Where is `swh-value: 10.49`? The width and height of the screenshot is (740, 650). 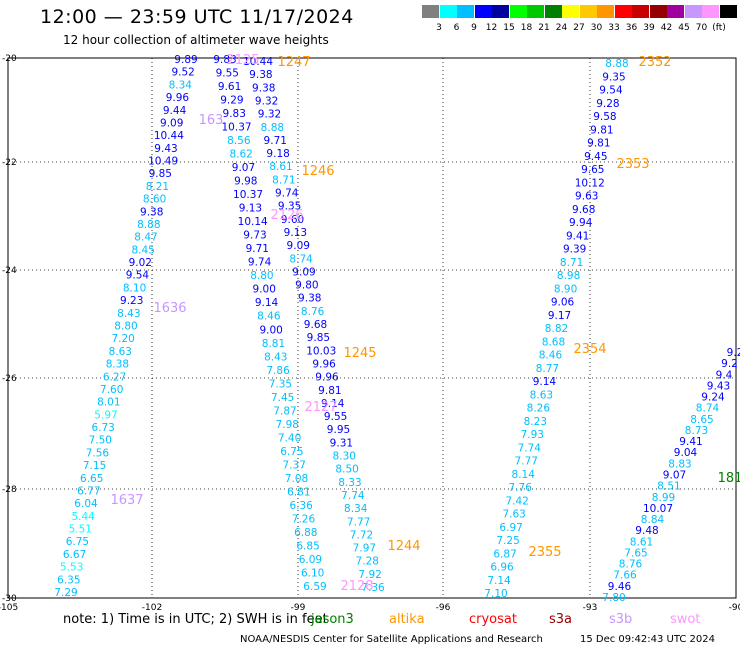 swh-value: 10.49 is located at coordinates (163, 162).